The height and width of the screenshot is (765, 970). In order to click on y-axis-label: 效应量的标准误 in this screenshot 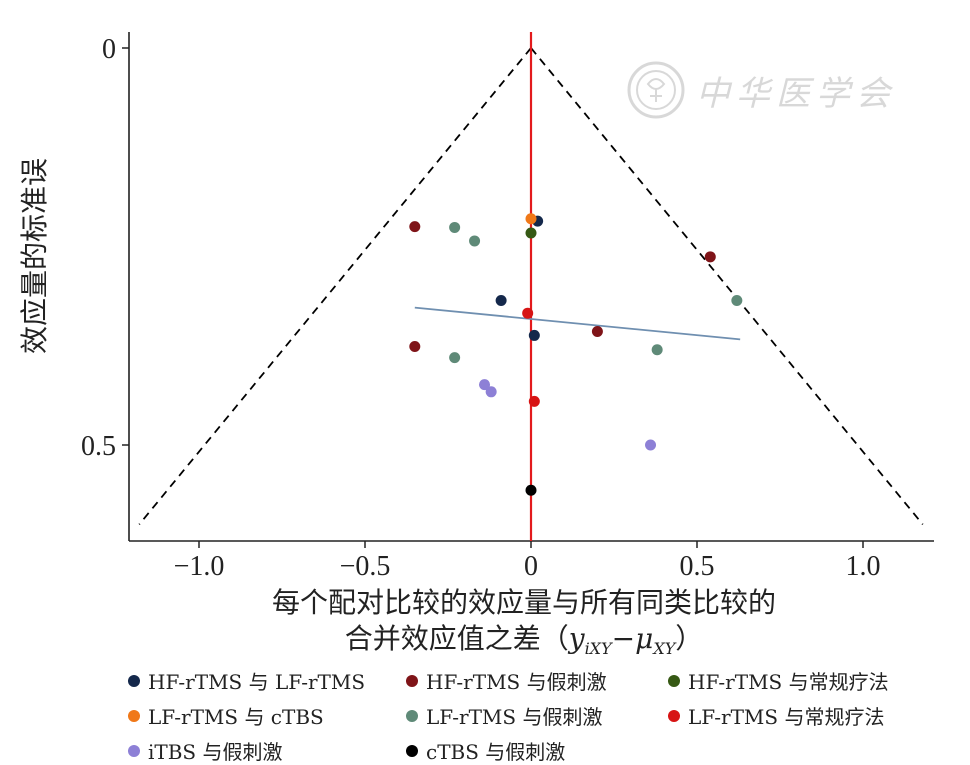, I will do `click(34, 256)`.